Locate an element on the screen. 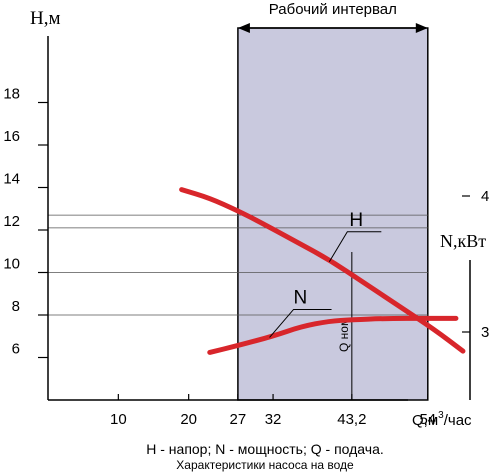 The height and width of the screenshot is (474, 500). series-n-name: N is located at coordinates (301, 297).